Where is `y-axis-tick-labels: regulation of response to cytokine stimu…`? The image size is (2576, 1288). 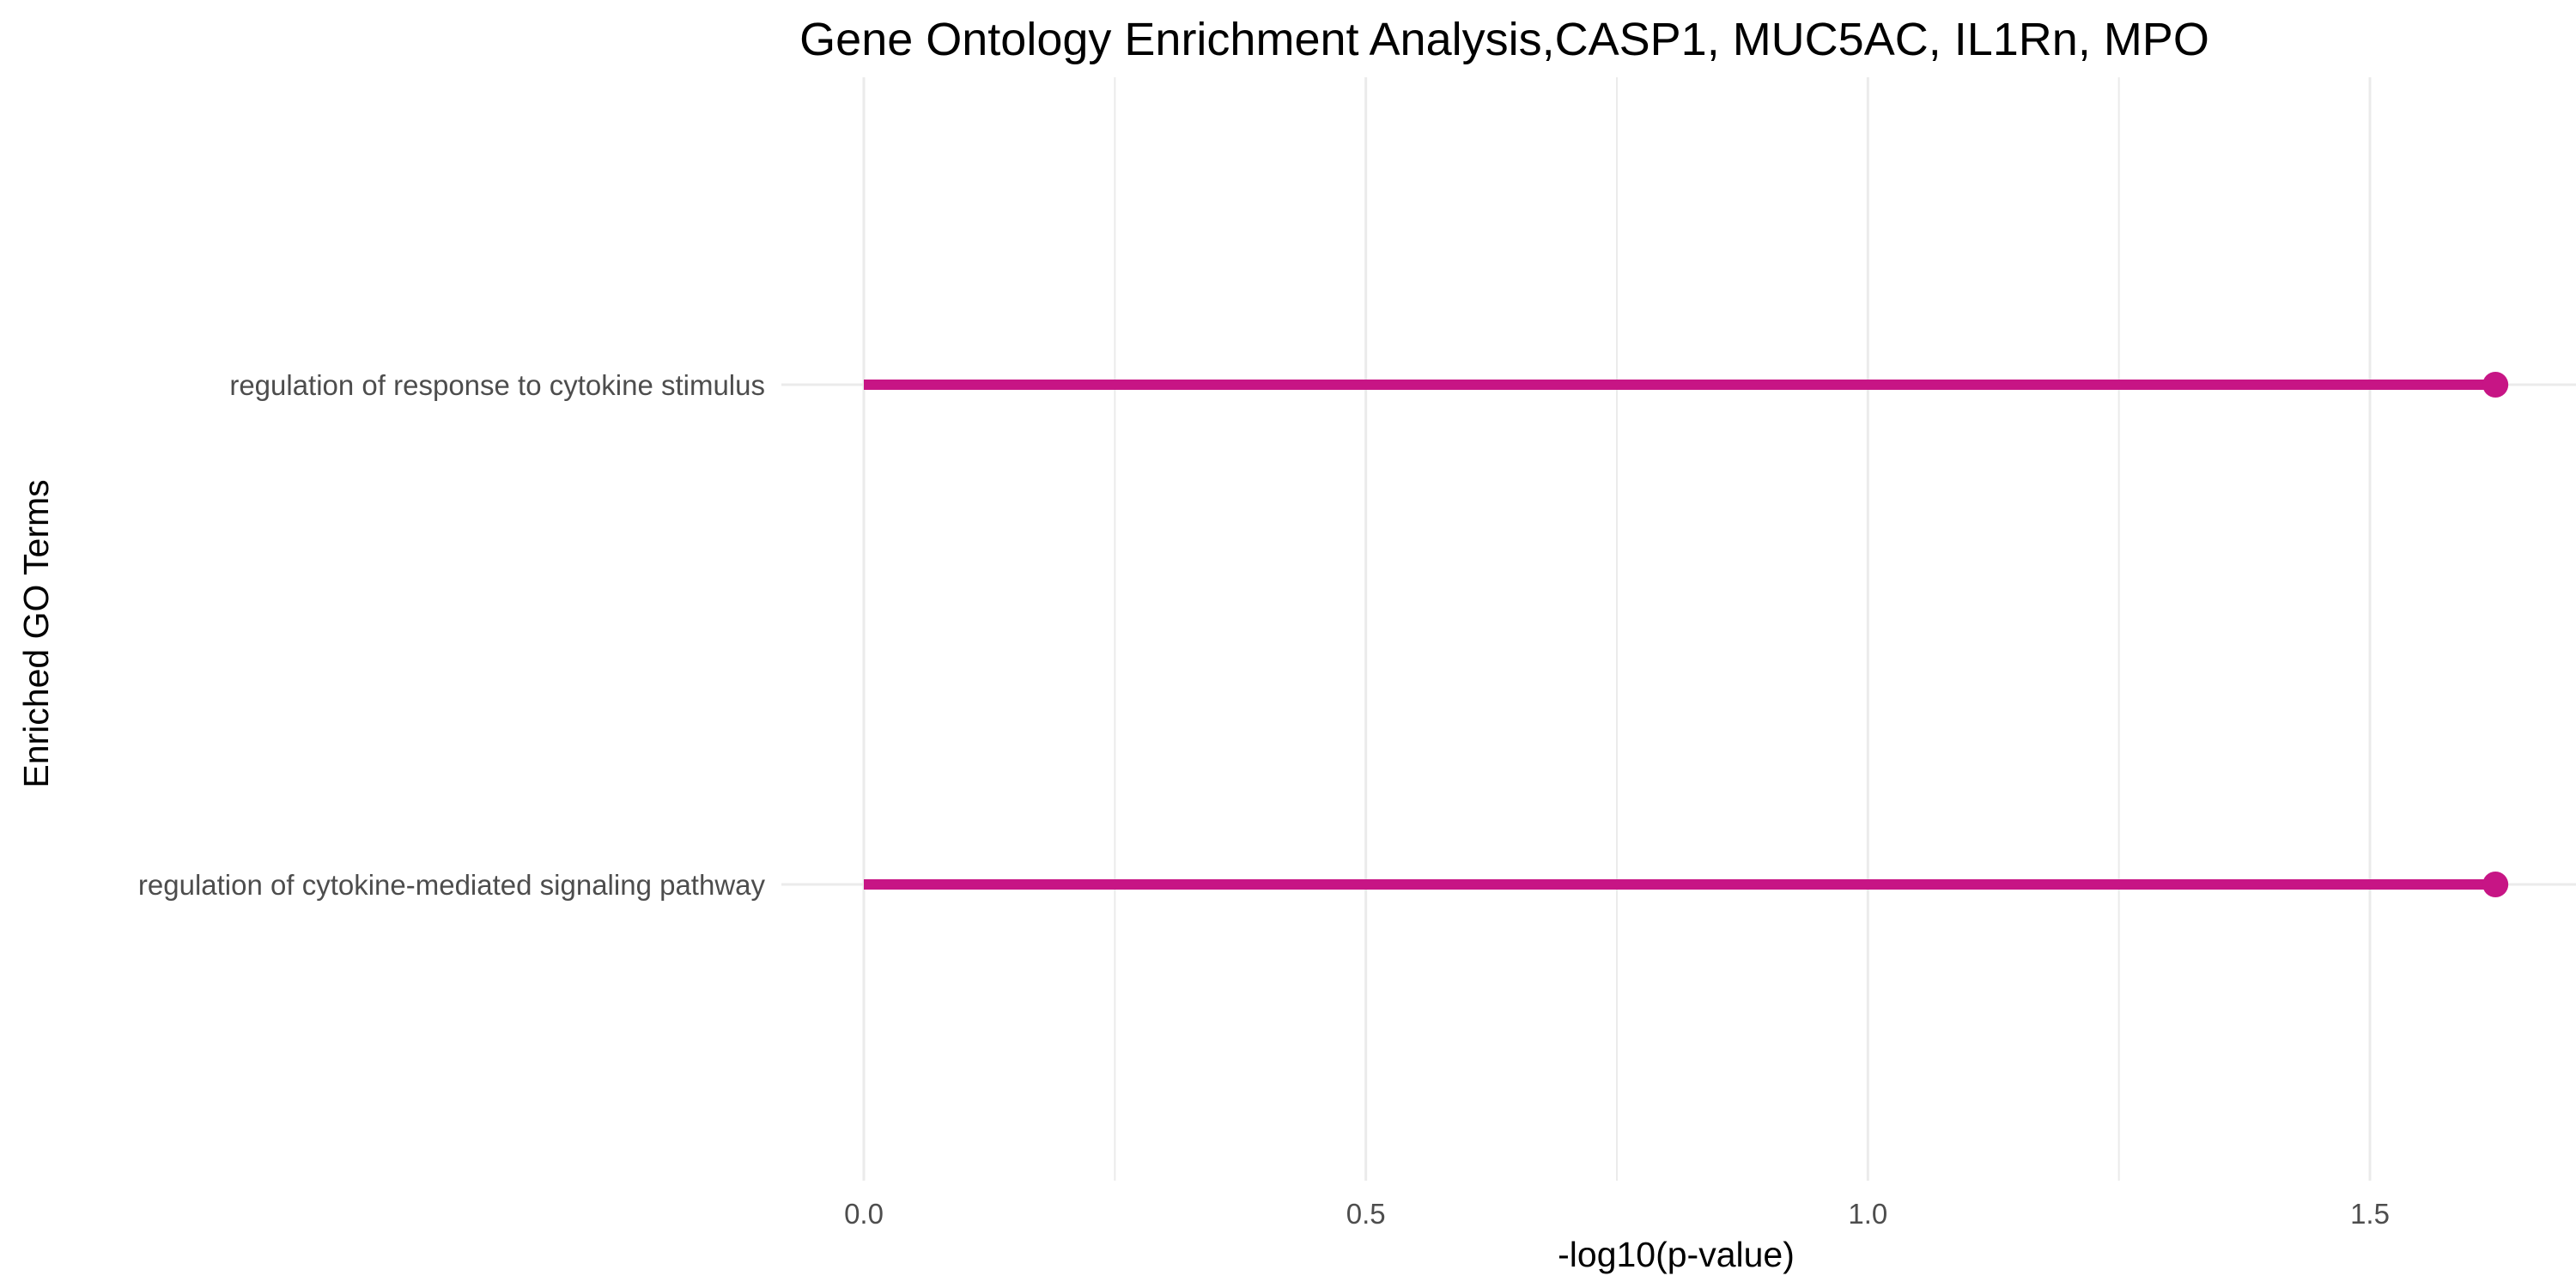 y-axis-tick-labels: regulation of response to cytokine stimu… is located at coordinates (452, 635).